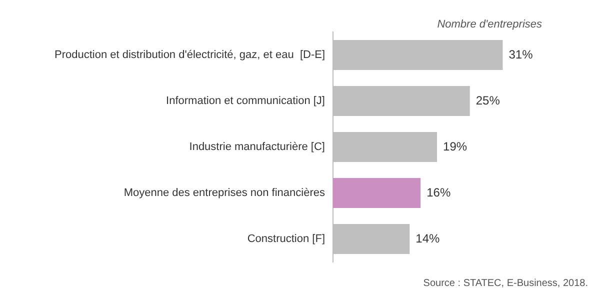 This screenshot has height=300, width=600. Describe the element at coordinates (488, 100) in the screenshot. I see `data-label: 25%` at that location.